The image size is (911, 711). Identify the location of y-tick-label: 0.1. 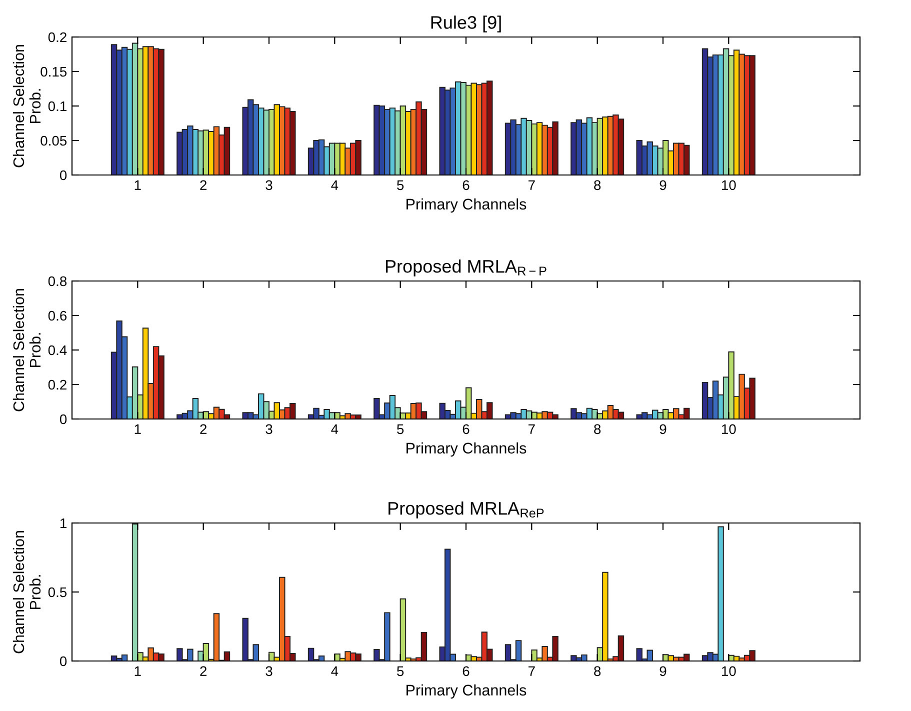
(57, 106).